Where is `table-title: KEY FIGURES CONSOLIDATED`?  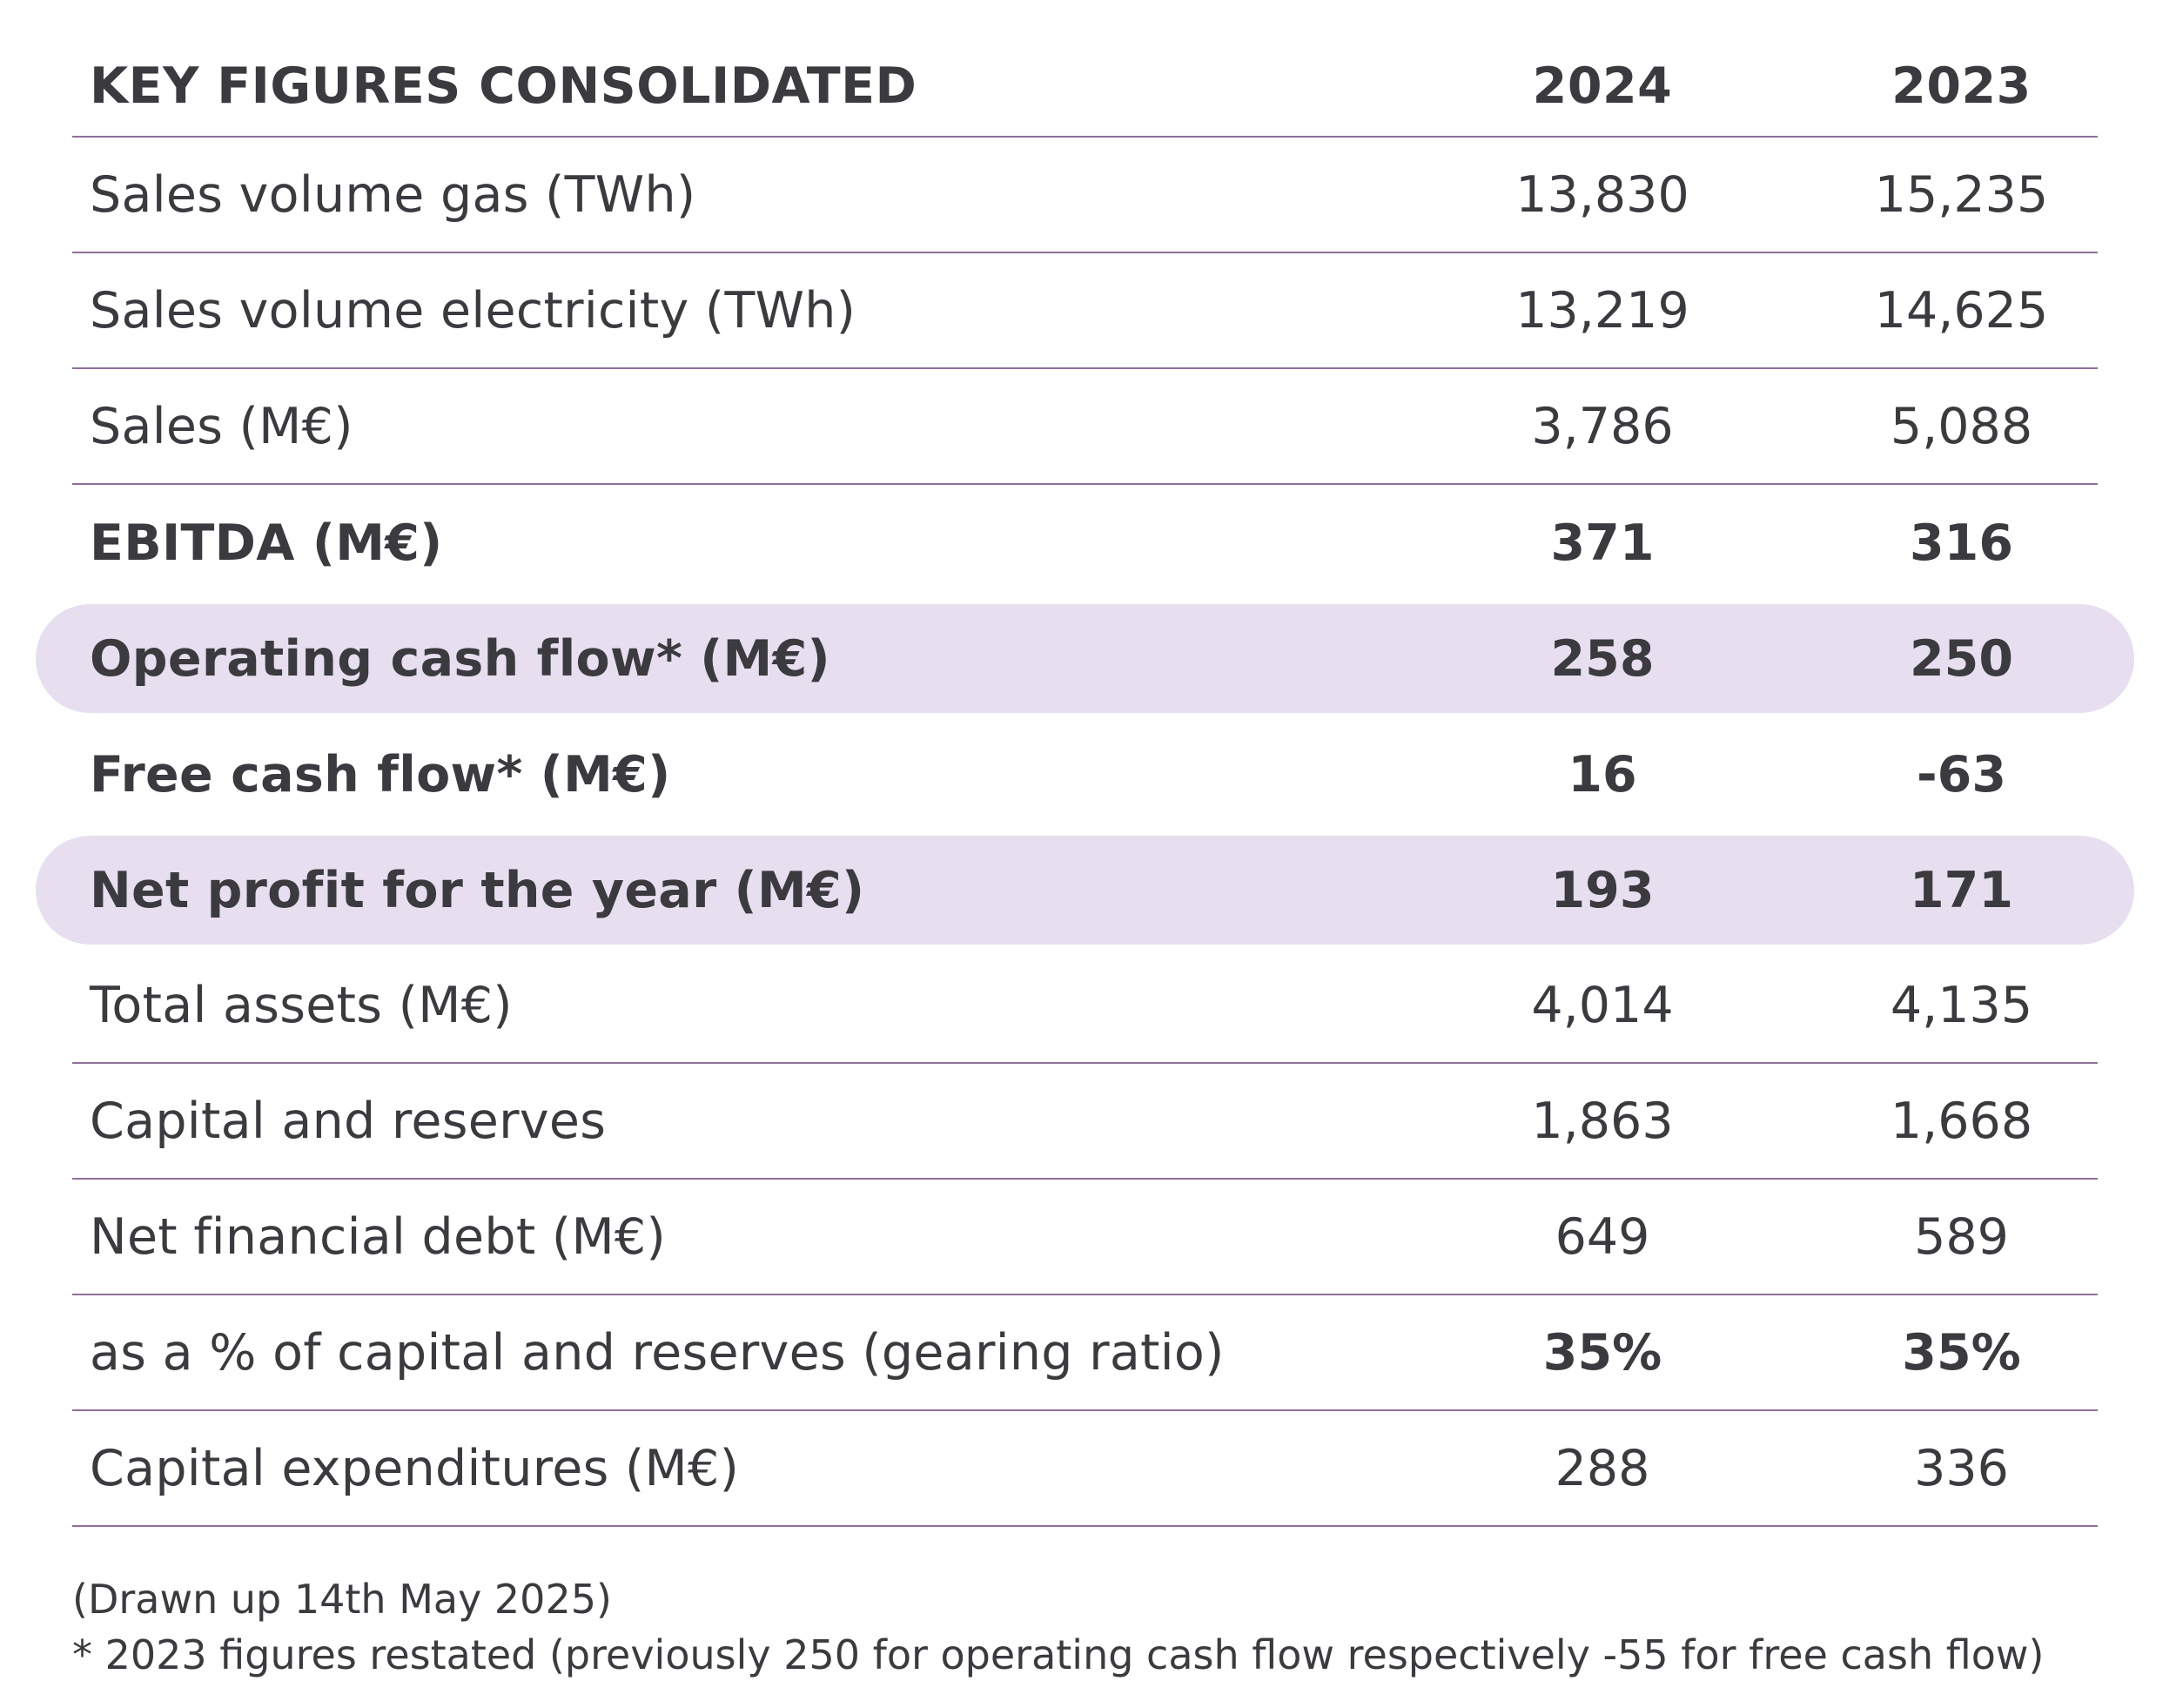
table-title: KEY FIGURES CONSOLIDATED is located at coordinates (503, 86).